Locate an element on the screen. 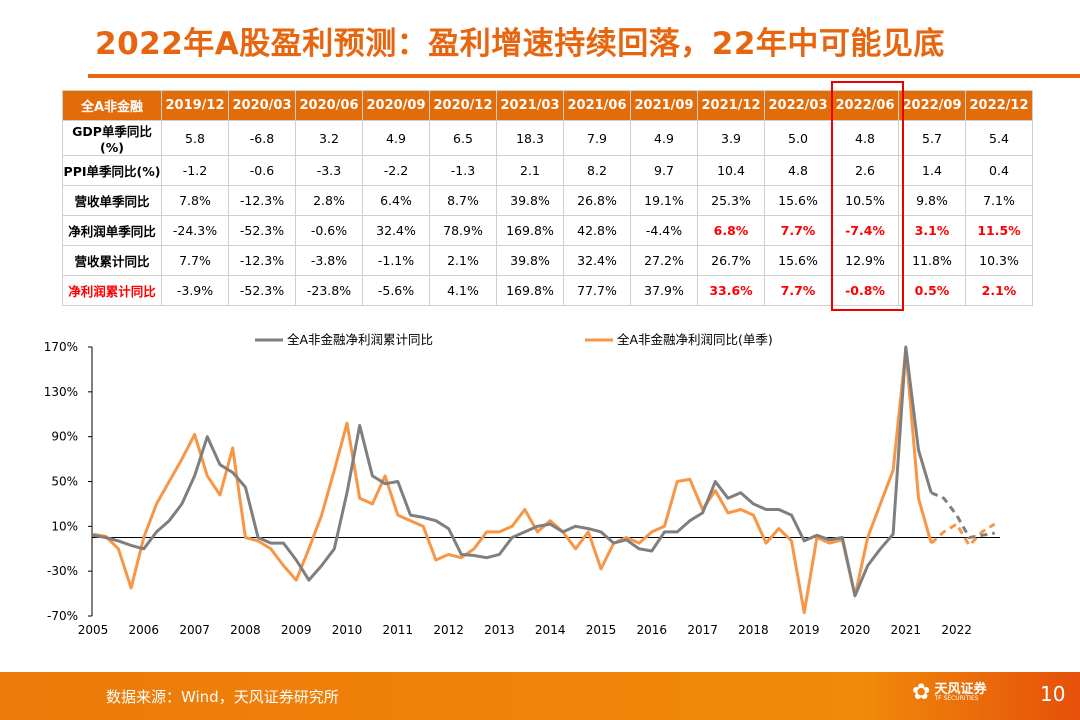 The height and width of the screenshot is (720, 1080). table-cell: 26.7% is located at coordinates (731, 260).